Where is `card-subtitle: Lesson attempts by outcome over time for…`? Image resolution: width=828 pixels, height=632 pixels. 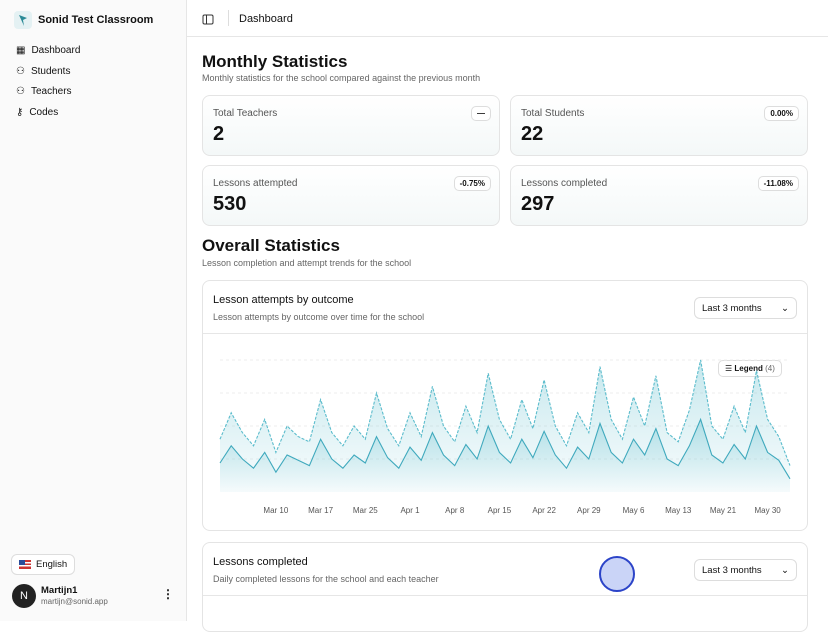
card-subtitle: Lesson attempts by outcome over time for… is located at coordinates (319, 317).